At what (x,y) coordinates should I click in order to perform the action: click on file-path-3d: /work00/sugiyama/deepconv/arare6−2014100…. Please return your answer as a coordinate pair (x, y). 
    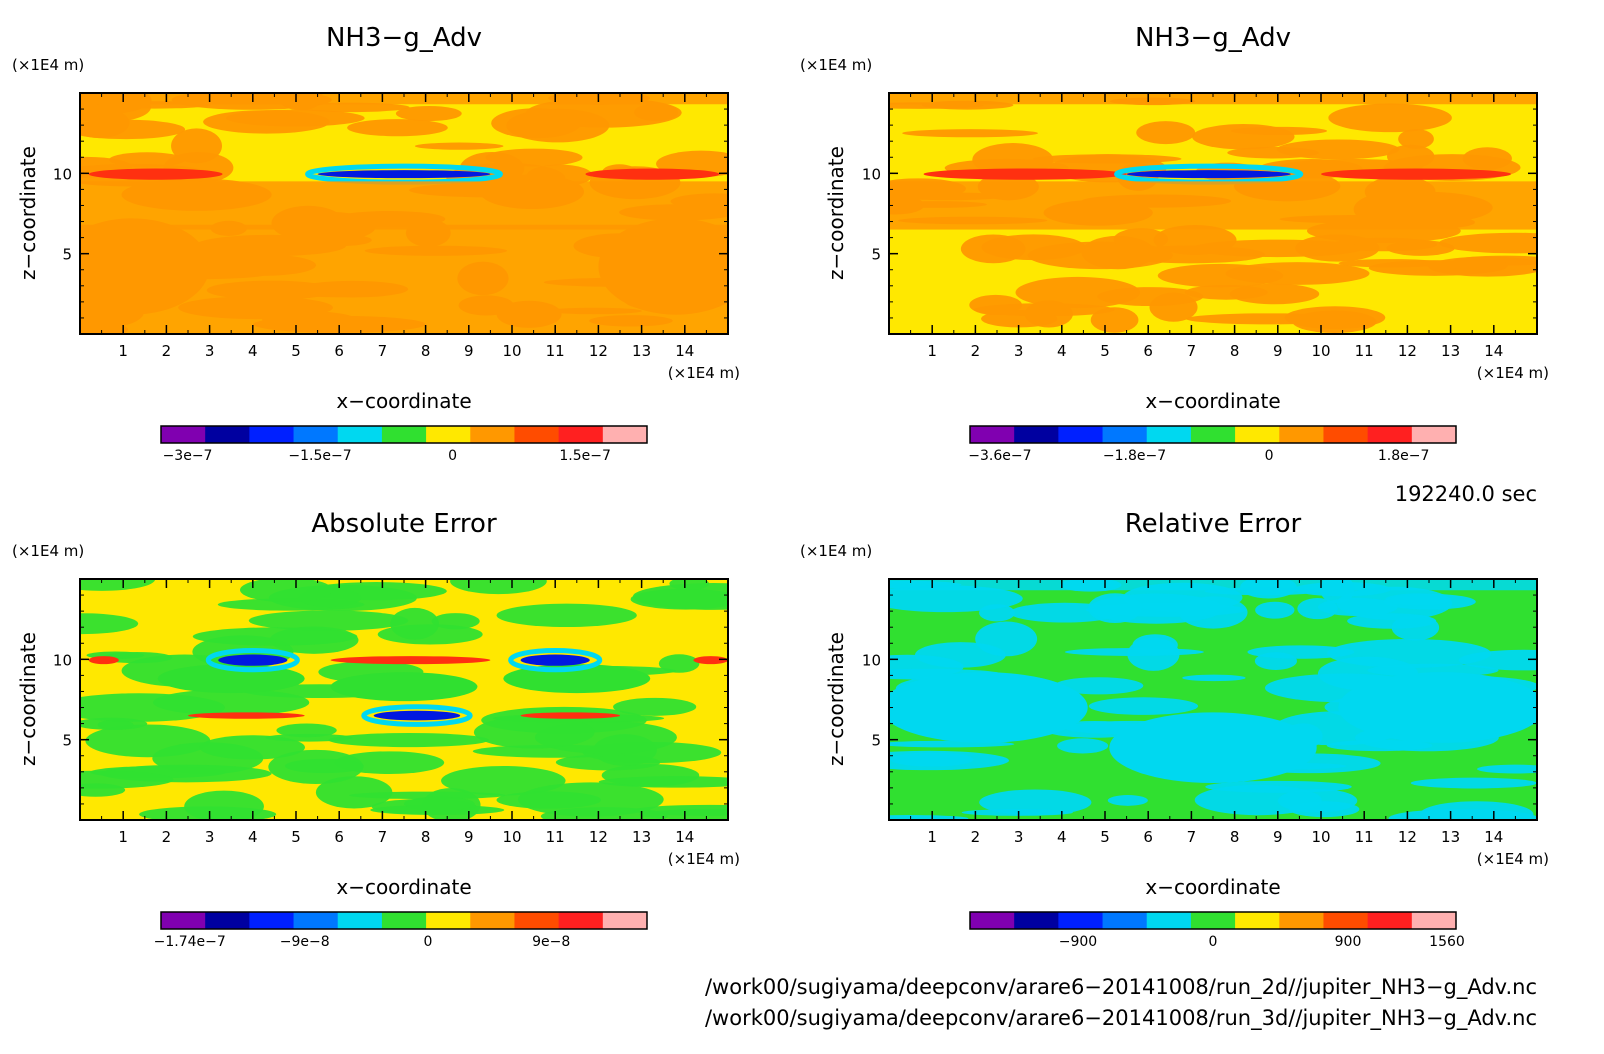
    Looking at the image, I should click on (1121, 1018).